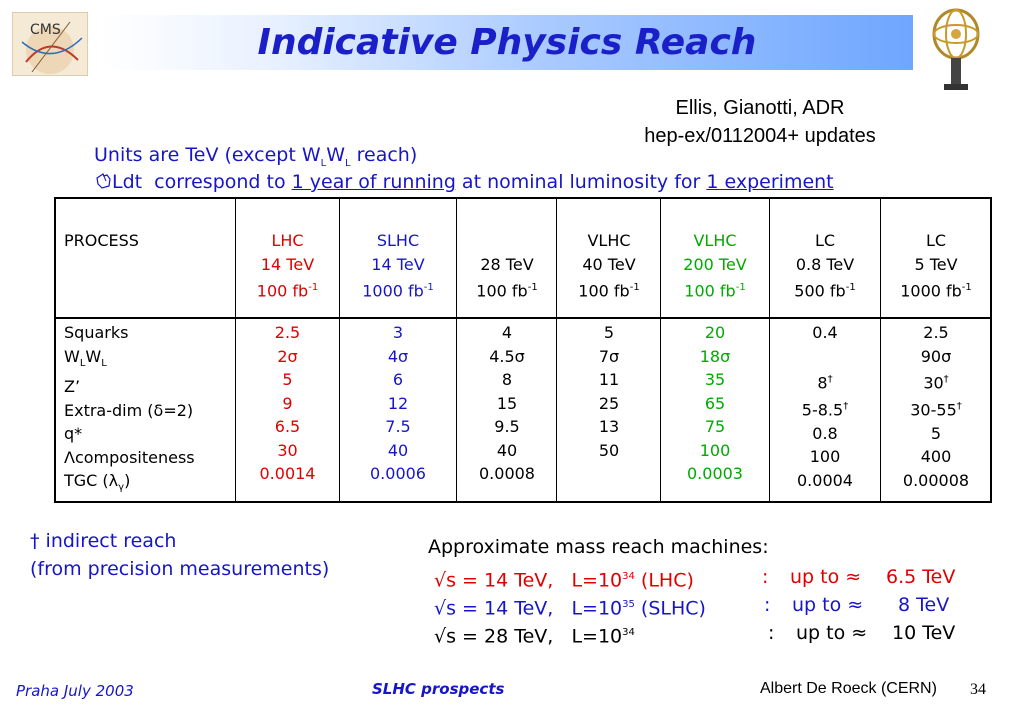  Describe the element at coordinates (570, 608) in the screenshot. I see `mass-reach-row-slhc: √s = 14 TeV, L=1035 (SLHC)` at that location.